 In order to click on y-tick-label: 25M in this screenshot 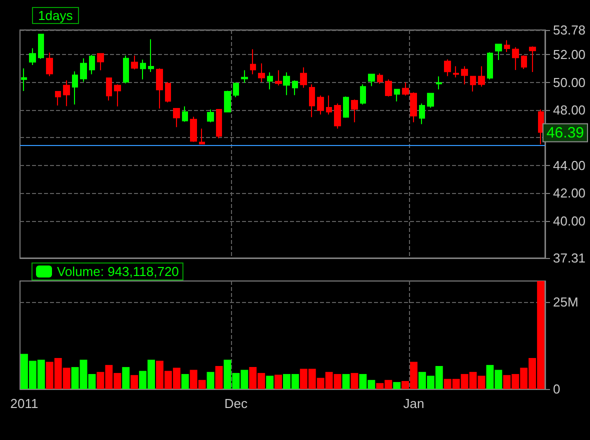, I will do `click(565, 302)`.